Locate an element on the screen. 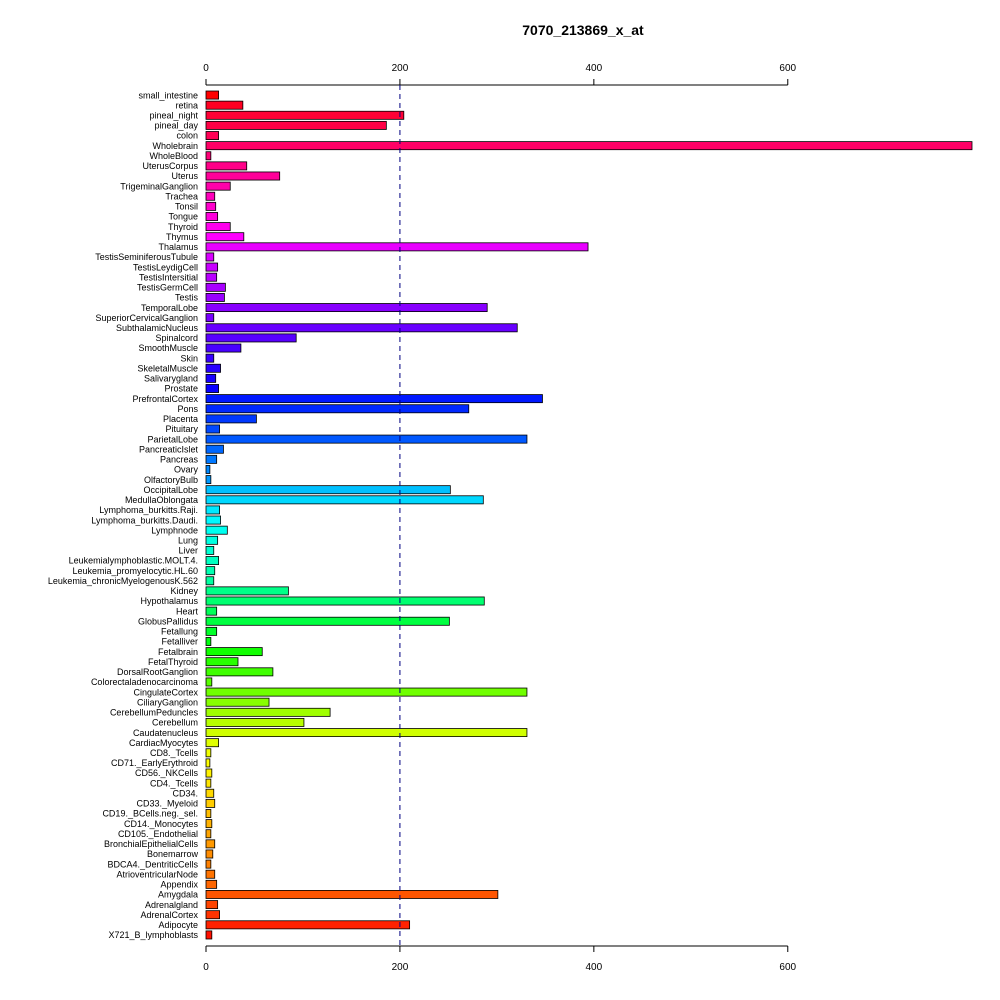  category-label: ParietalLobe is located at coordinates (172, 439).